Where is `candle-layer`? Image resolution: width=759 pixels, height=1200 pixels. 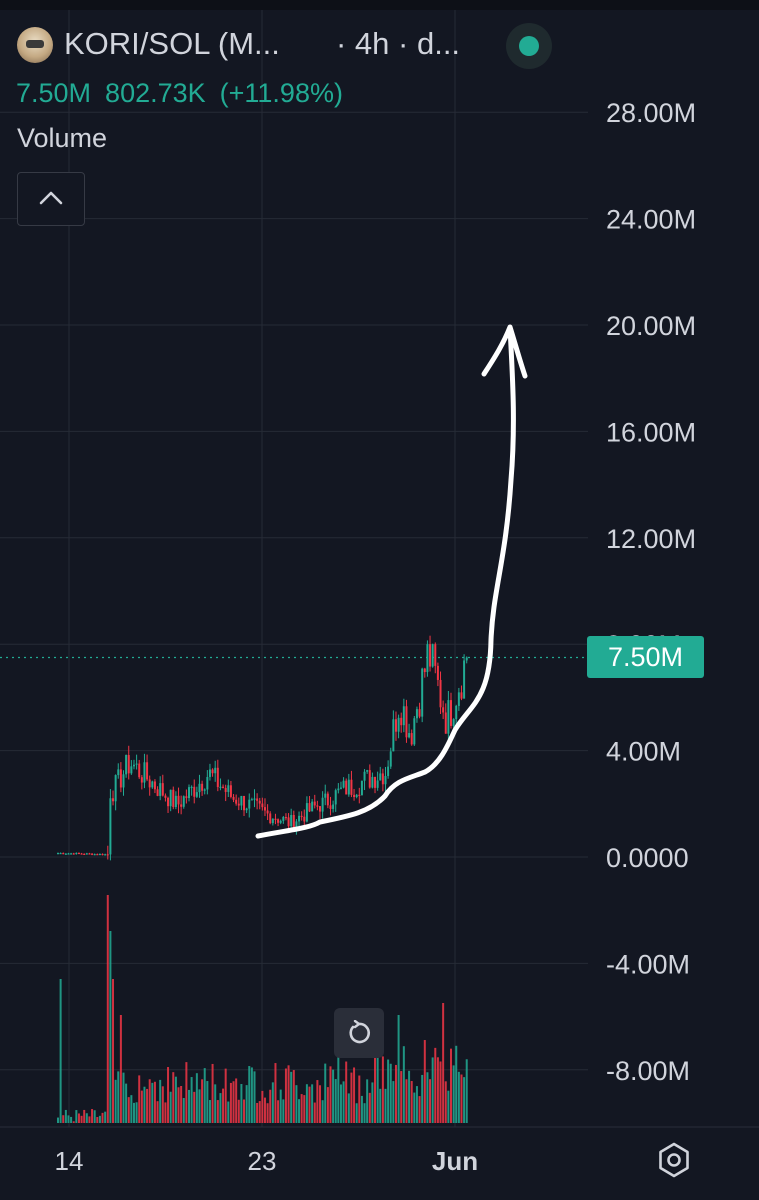
candle-layer is located at coordinates (262, 748).